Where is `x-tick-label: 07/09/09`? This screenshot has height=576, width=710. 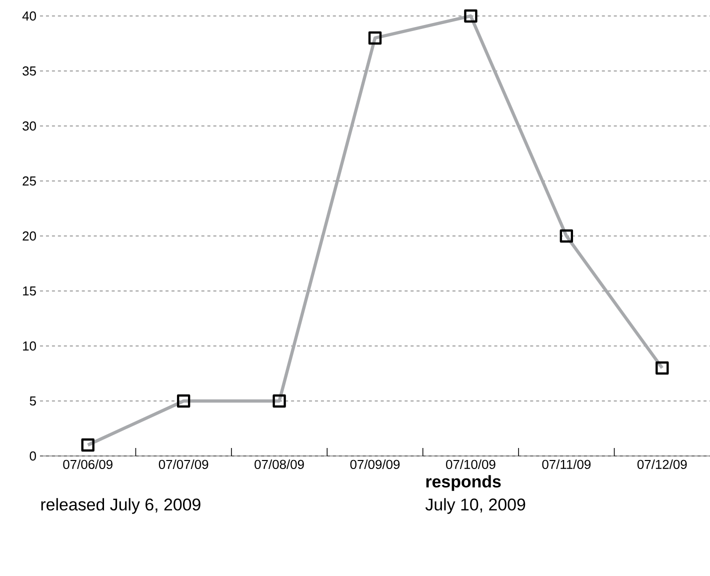 x-tick-label: 07/09/09 is located at coordinates (375, 465).